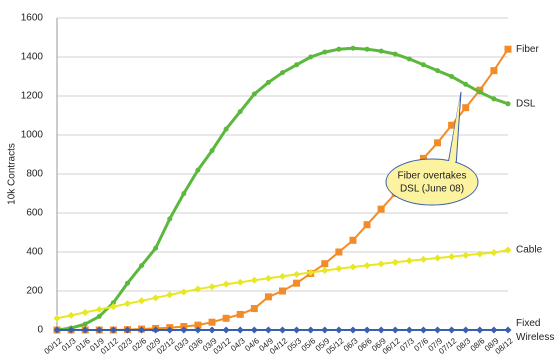 The width and height of the screenshot is (554, 356). I want to click on y-tick-label: 200, so click(34, 291).